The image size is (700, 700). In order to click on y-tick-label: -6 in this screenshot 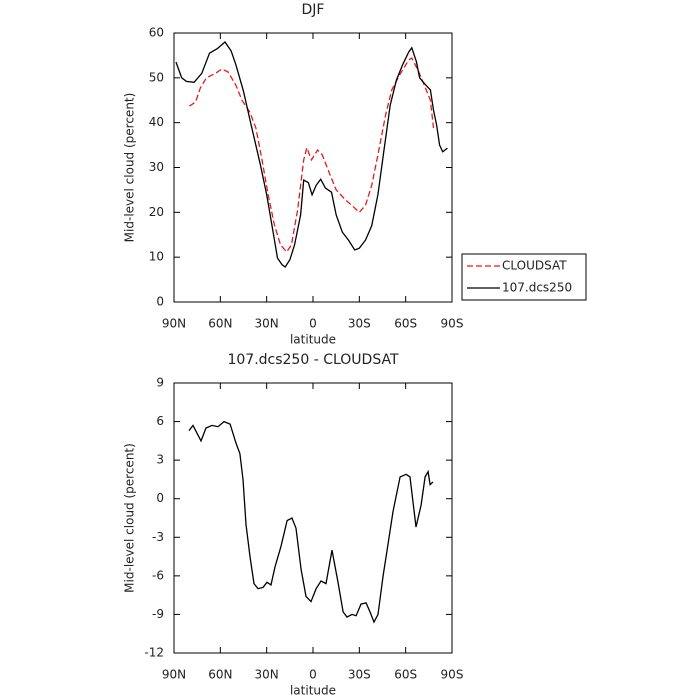, I will do `click(158, 575)`.